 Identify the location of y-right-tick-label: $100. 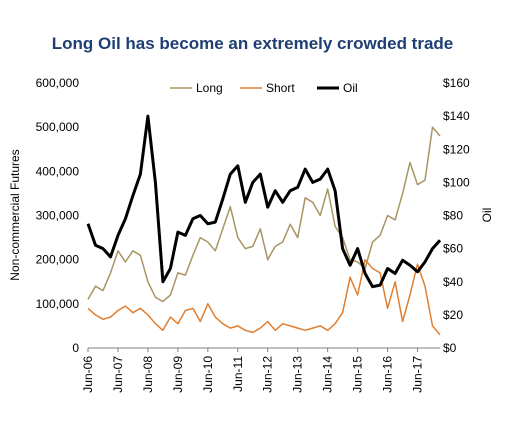
(456, 182).